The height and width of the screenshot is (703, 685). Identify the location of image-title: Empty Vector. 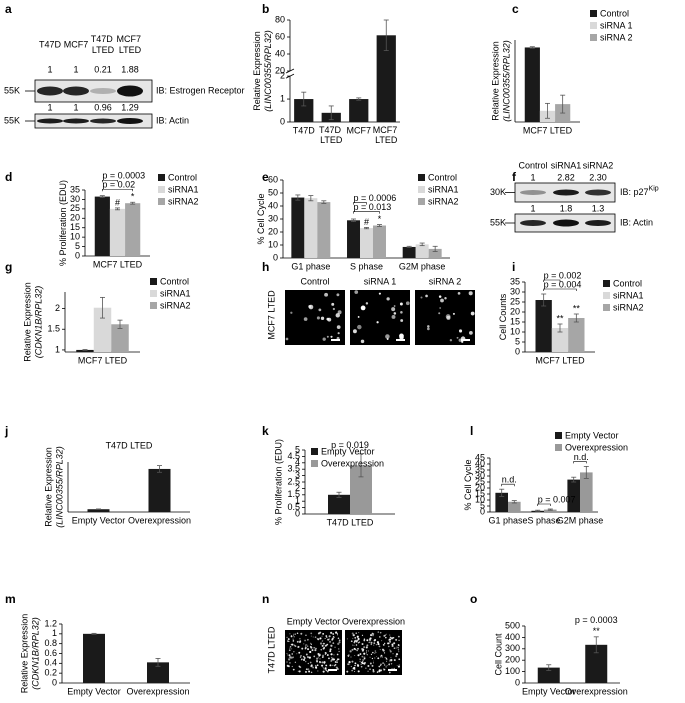
(314, 621).